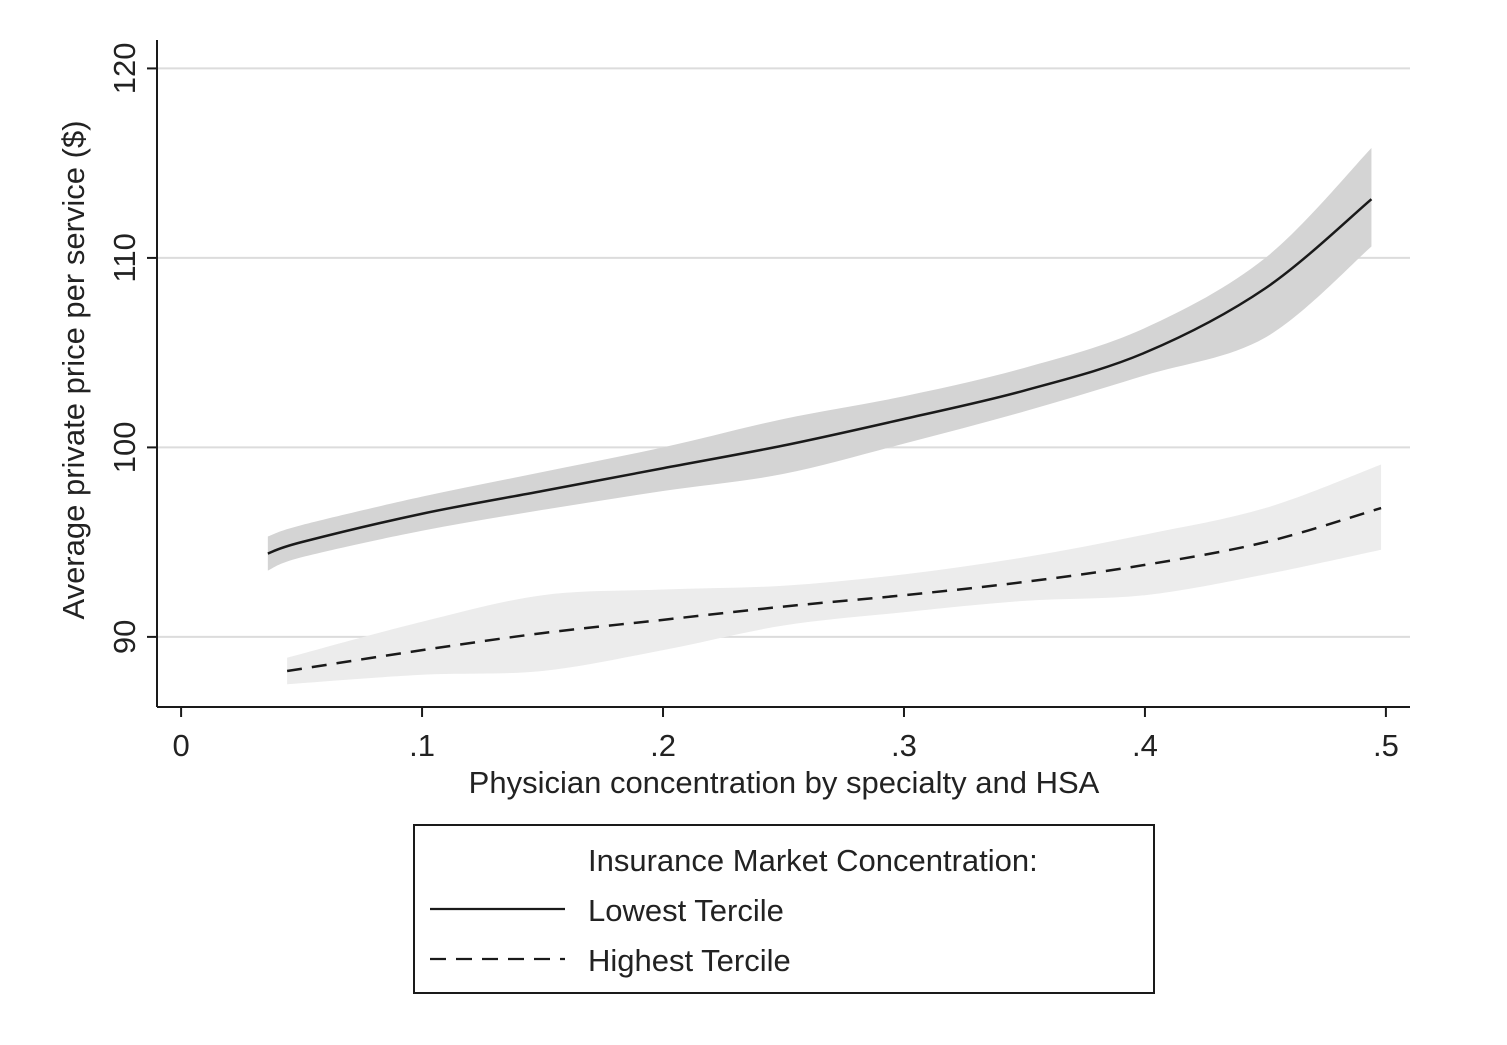 This screenshot has width=1507, height=1045. Describe the element at coordinates (124, 448) in the screenshot. I see `y-tick-label-1: 100` at that location.